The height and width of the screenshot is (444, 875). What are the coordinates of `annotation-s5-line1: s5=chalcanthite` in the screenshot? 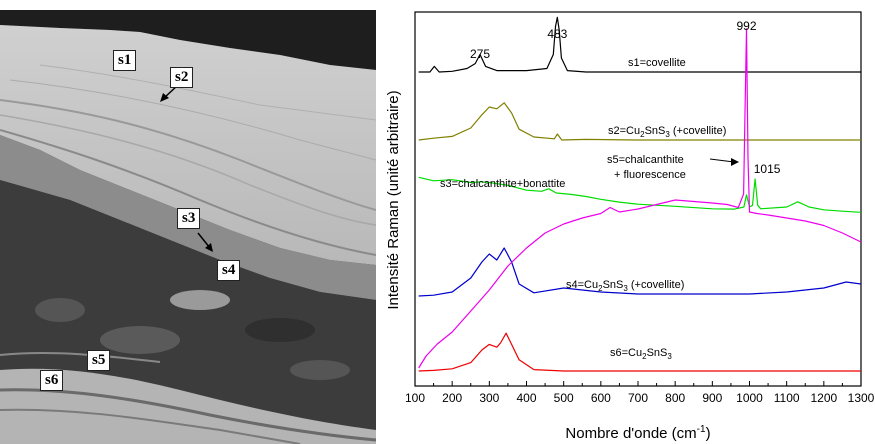 It's located at (645, 160).